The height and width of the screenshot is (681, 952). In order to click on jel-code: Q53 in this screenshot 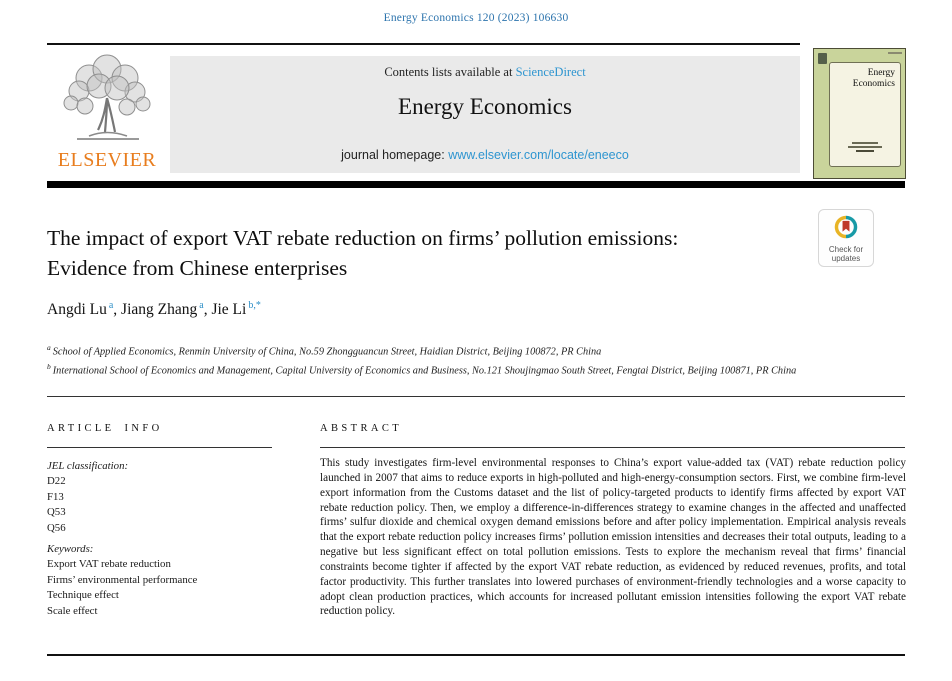, I will do `click(56, 512)`.